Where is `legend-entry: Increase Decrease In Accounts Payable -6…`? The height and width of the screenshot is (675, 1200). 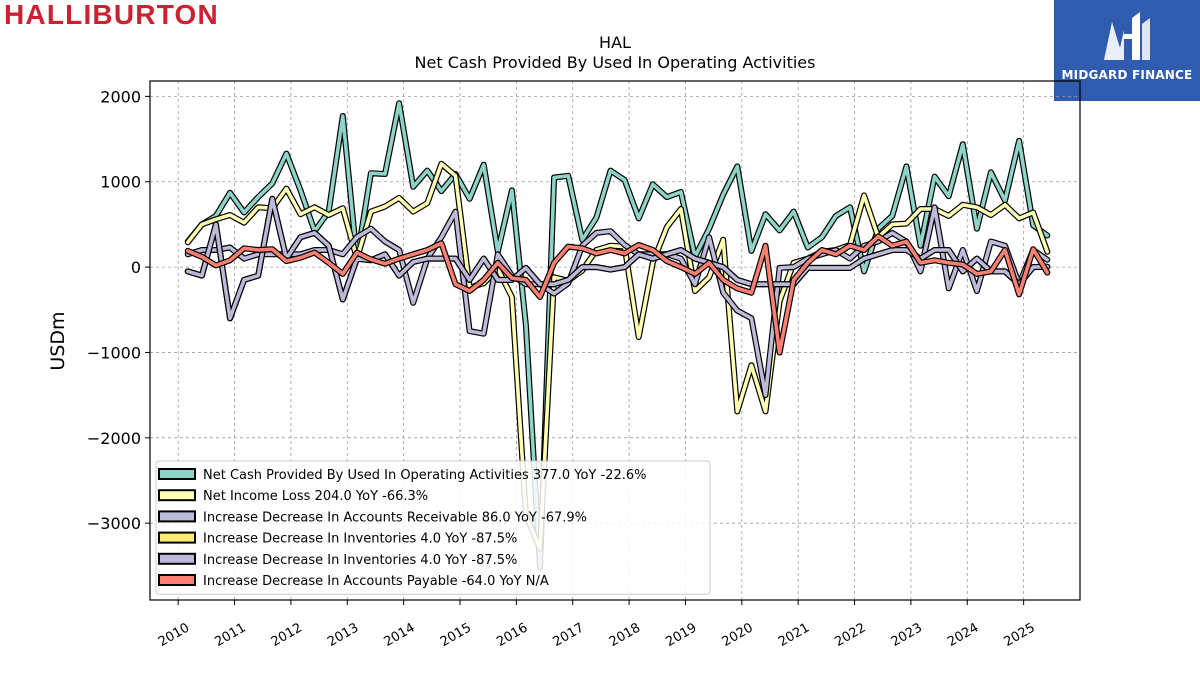 legend-entry: Increase Decrease In Accounts Payable -6… is located at coordinates (376, 581).